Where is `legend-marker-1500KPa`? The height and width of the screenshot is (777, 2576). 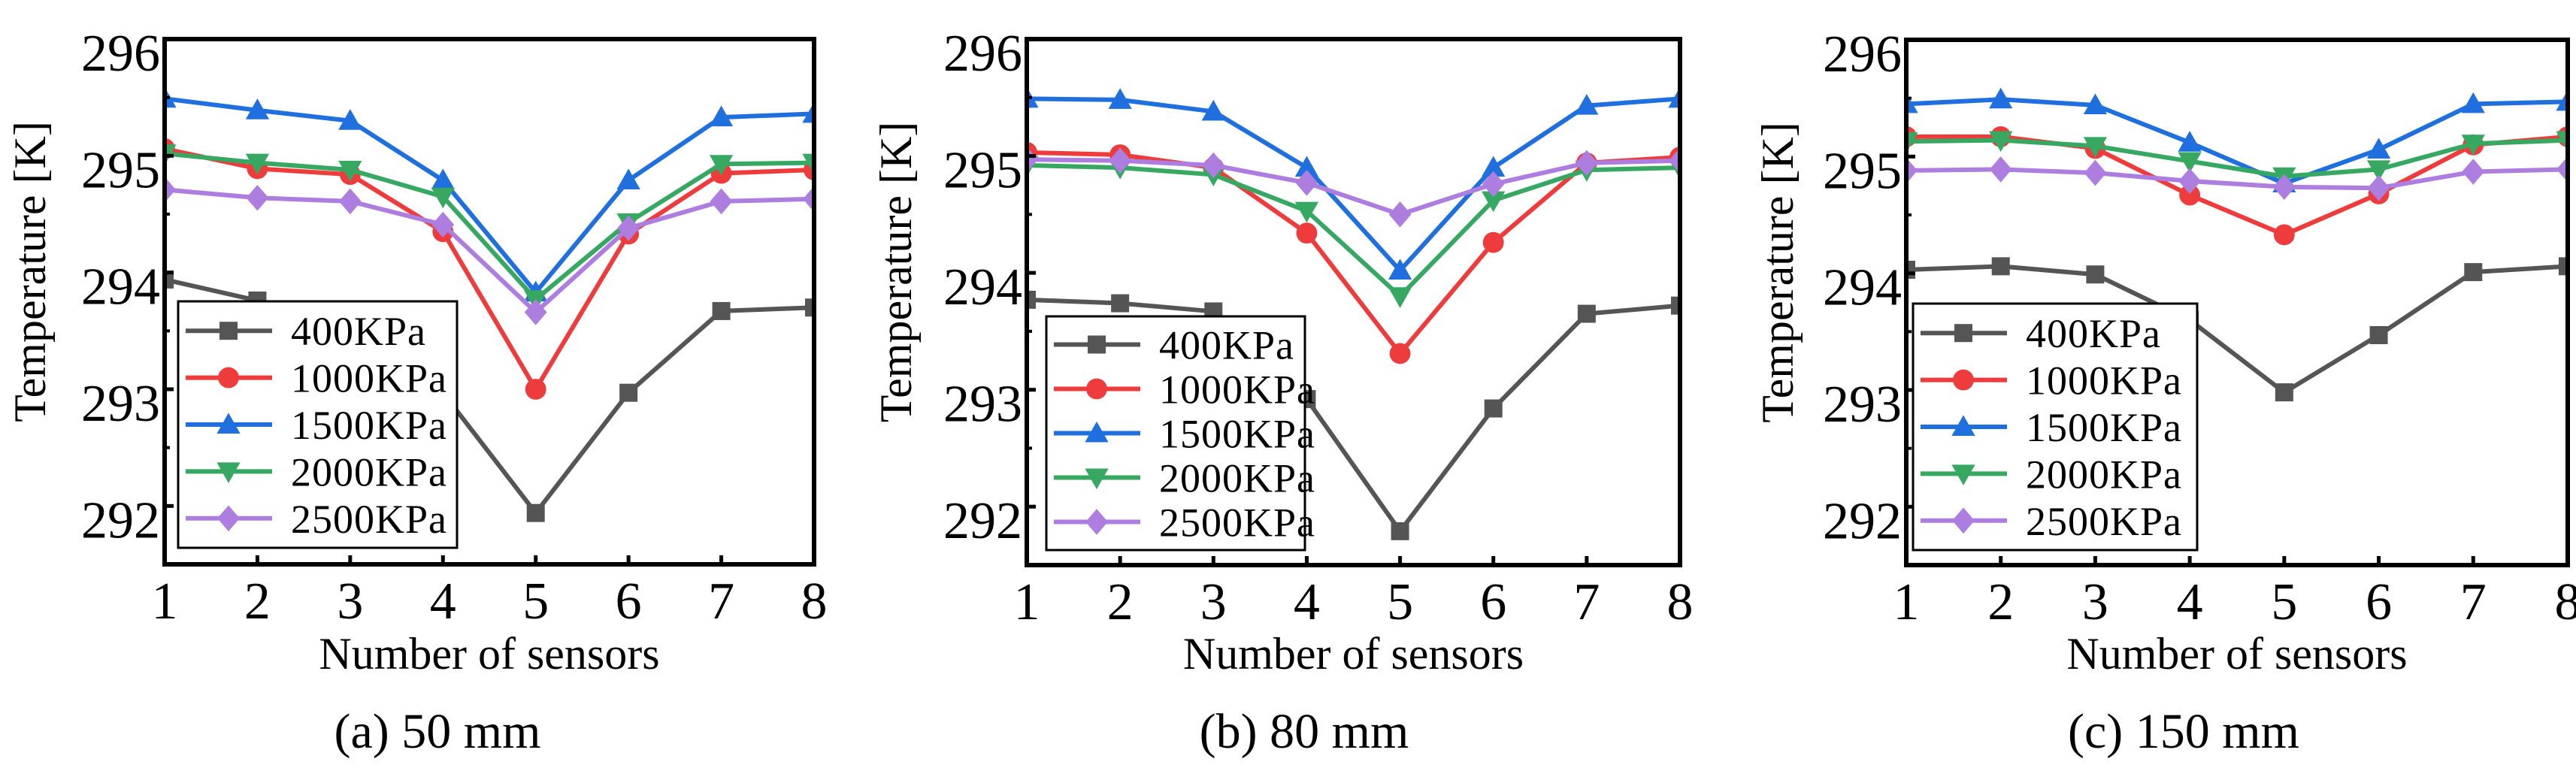 legend-marker-1500KPa is located at coordinates (1097, 432).